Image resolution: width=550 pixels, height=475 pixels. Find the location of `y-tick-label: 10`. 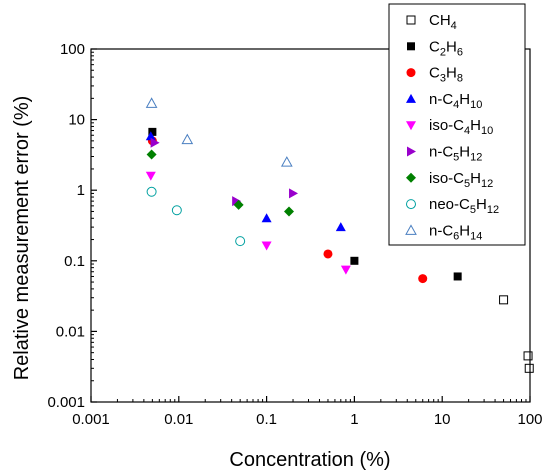

y-tick-label: 10 is located at coordinates (76, 120).